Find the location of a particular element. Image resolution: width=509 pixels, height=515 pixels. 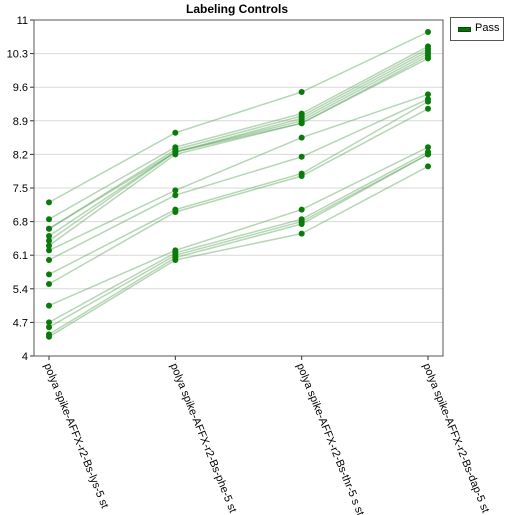

legend-label-pass: Pass is located at coordinates (487, 28).